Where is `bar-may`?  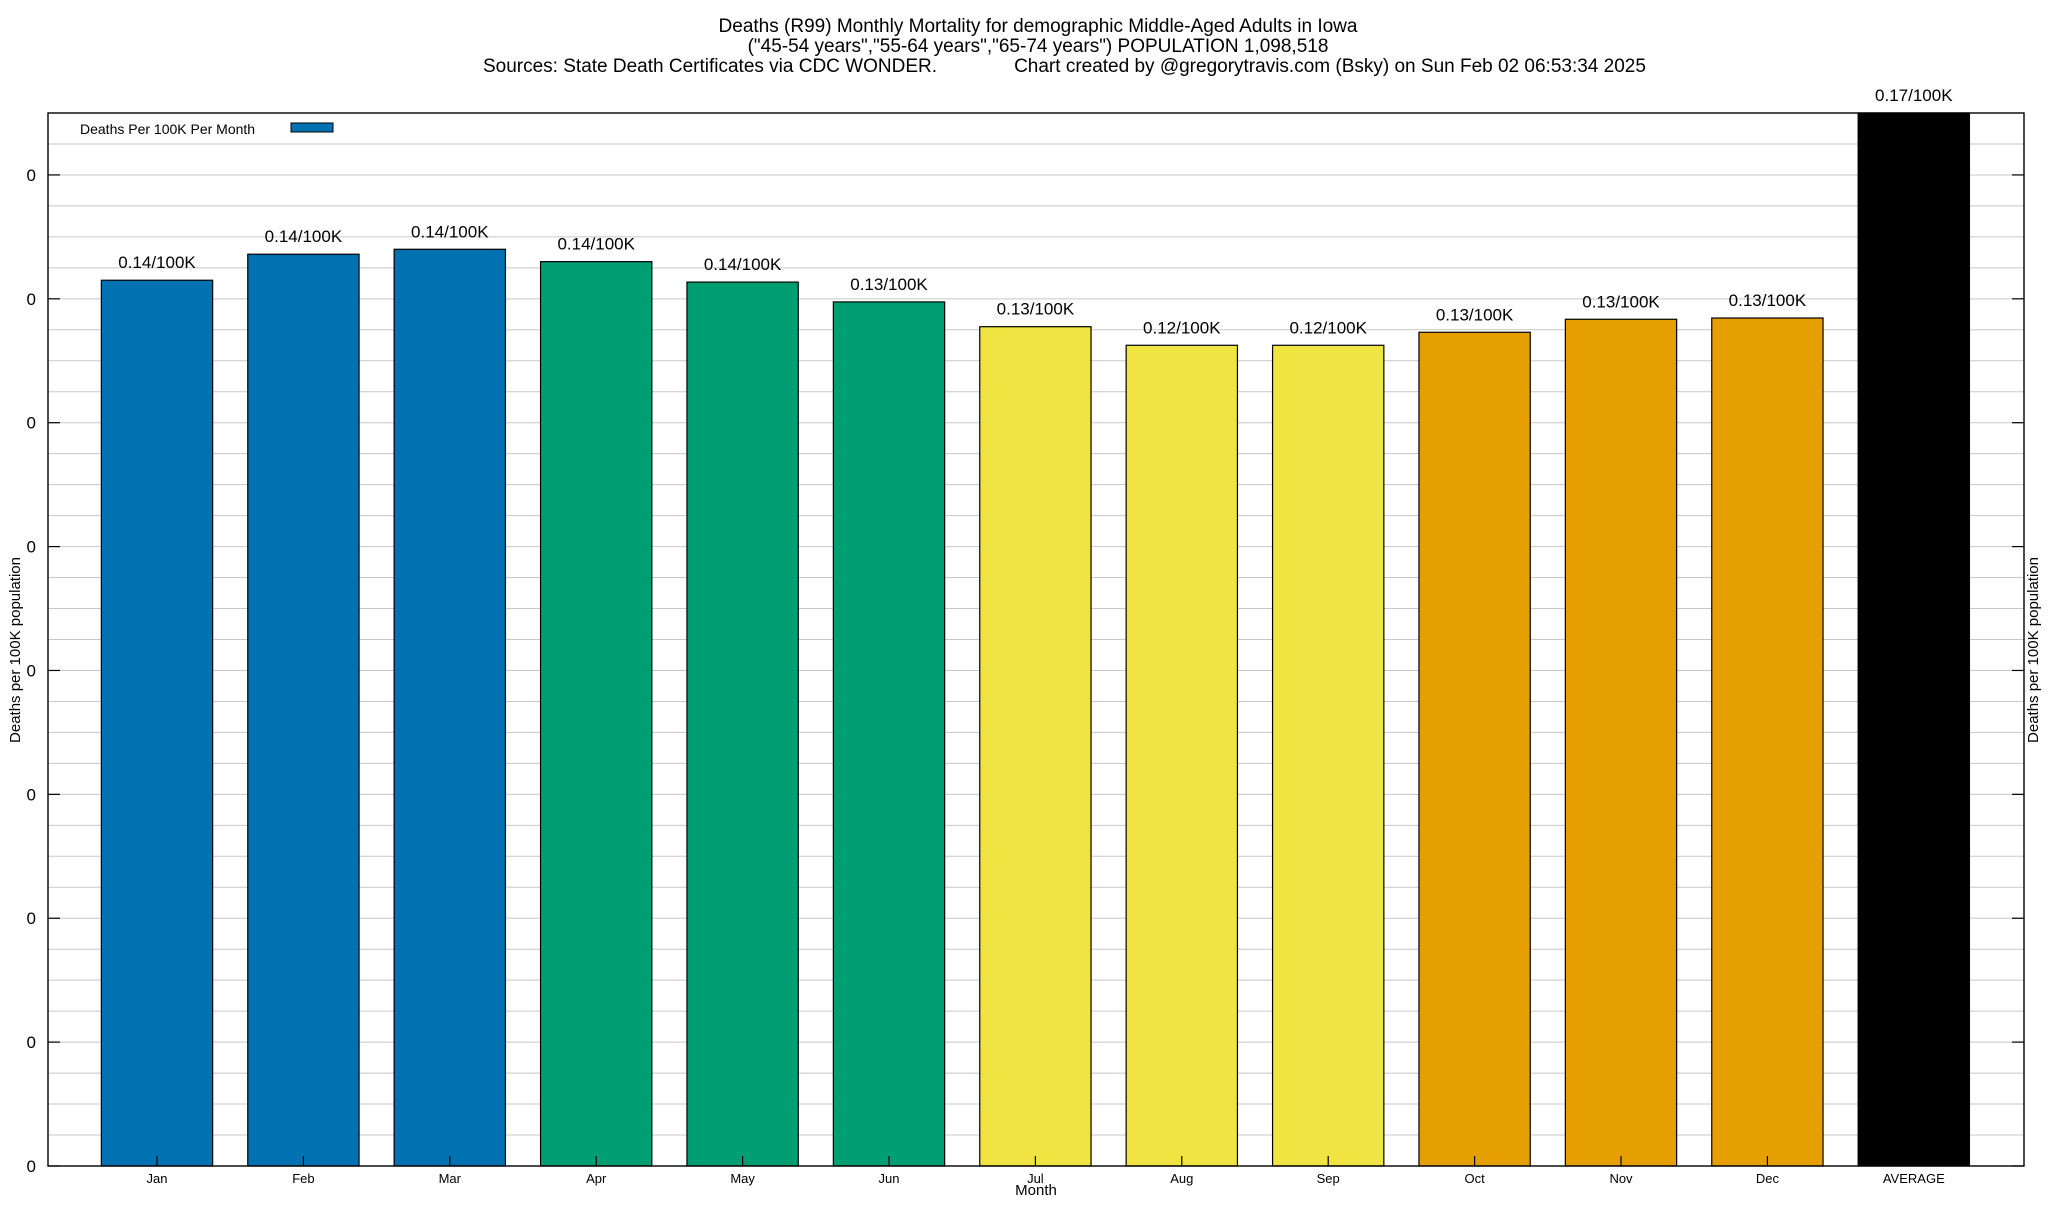 bar-may is located at coordinates (742, 724).